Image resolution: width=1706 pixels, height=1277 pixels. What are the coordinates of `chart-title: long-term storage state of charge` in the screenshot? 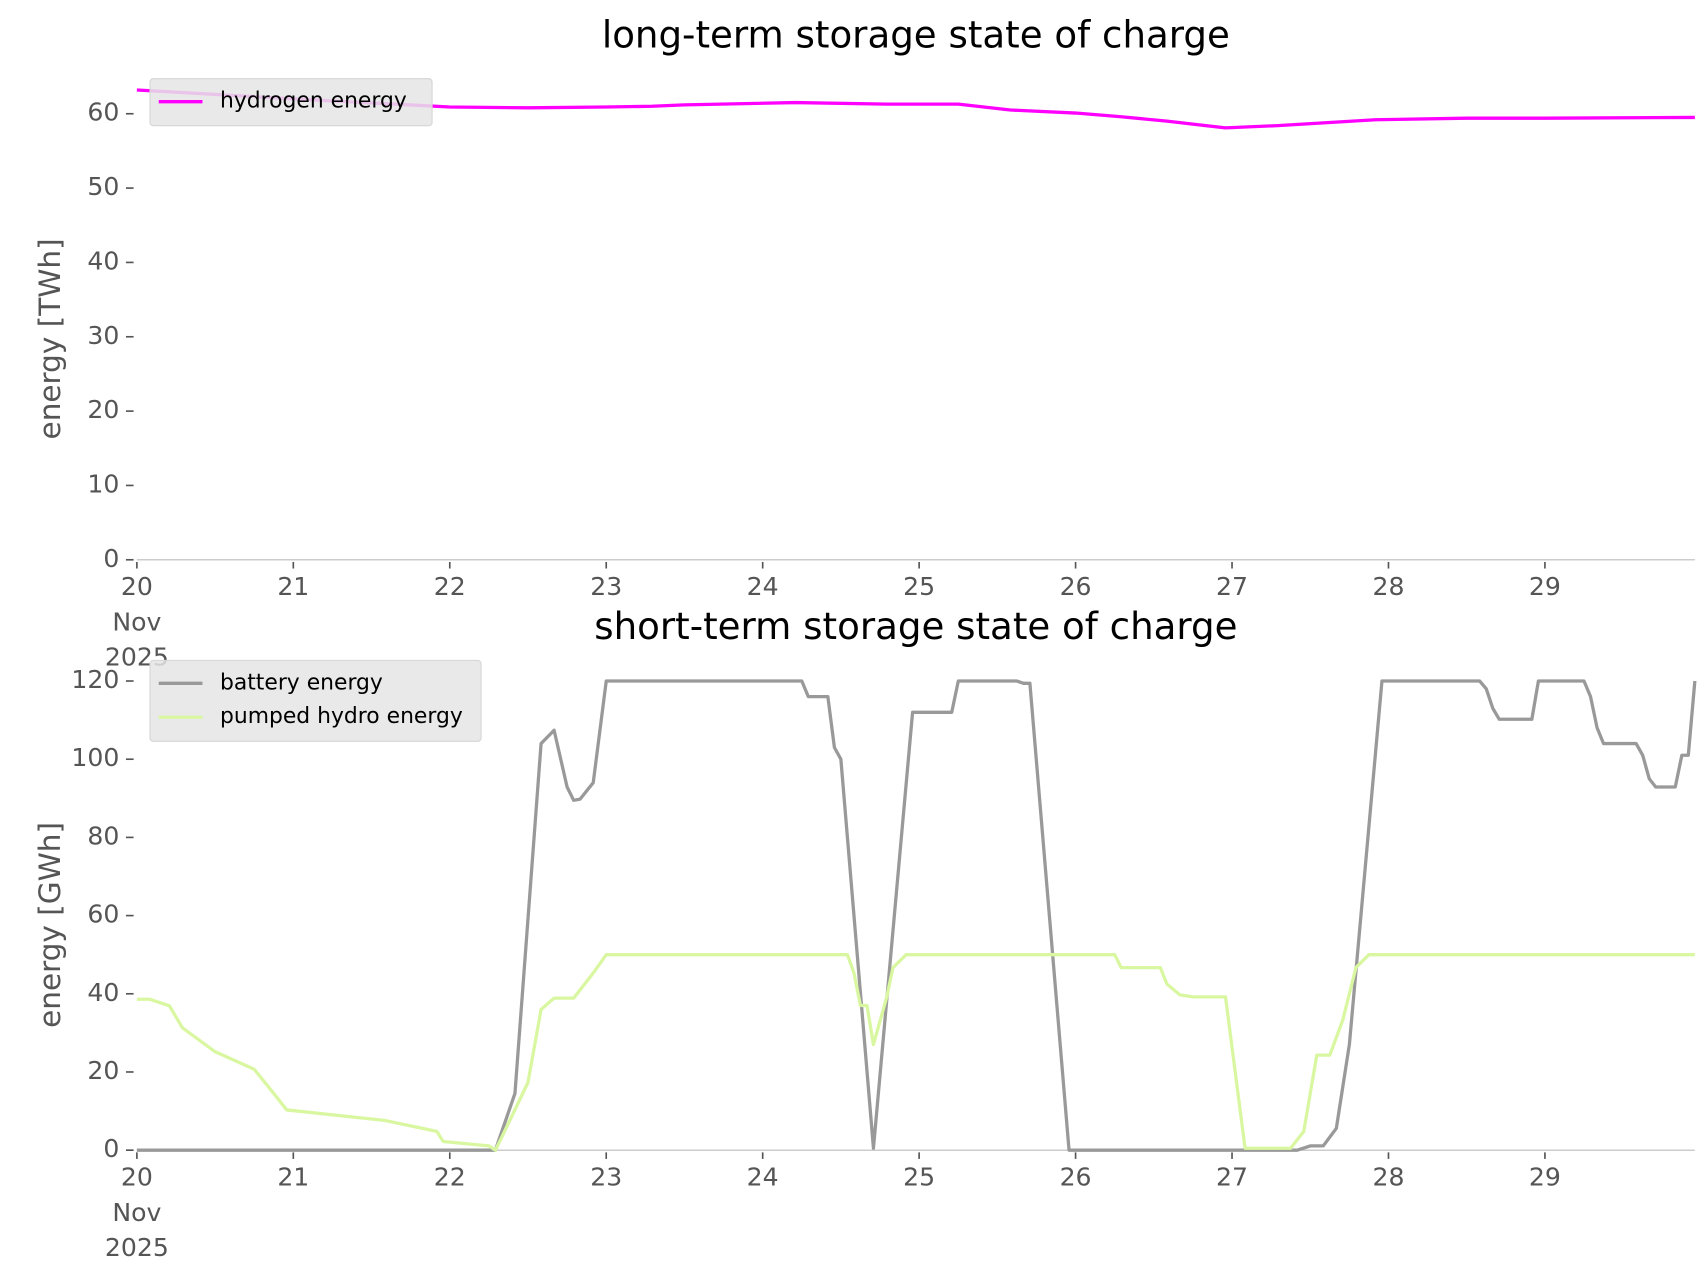 It's located at (916, 35).